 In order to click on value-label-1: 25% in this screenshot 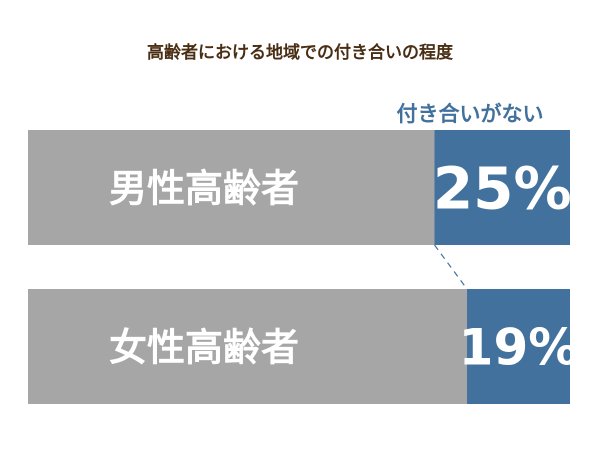, I will do `click(502, 188)`.